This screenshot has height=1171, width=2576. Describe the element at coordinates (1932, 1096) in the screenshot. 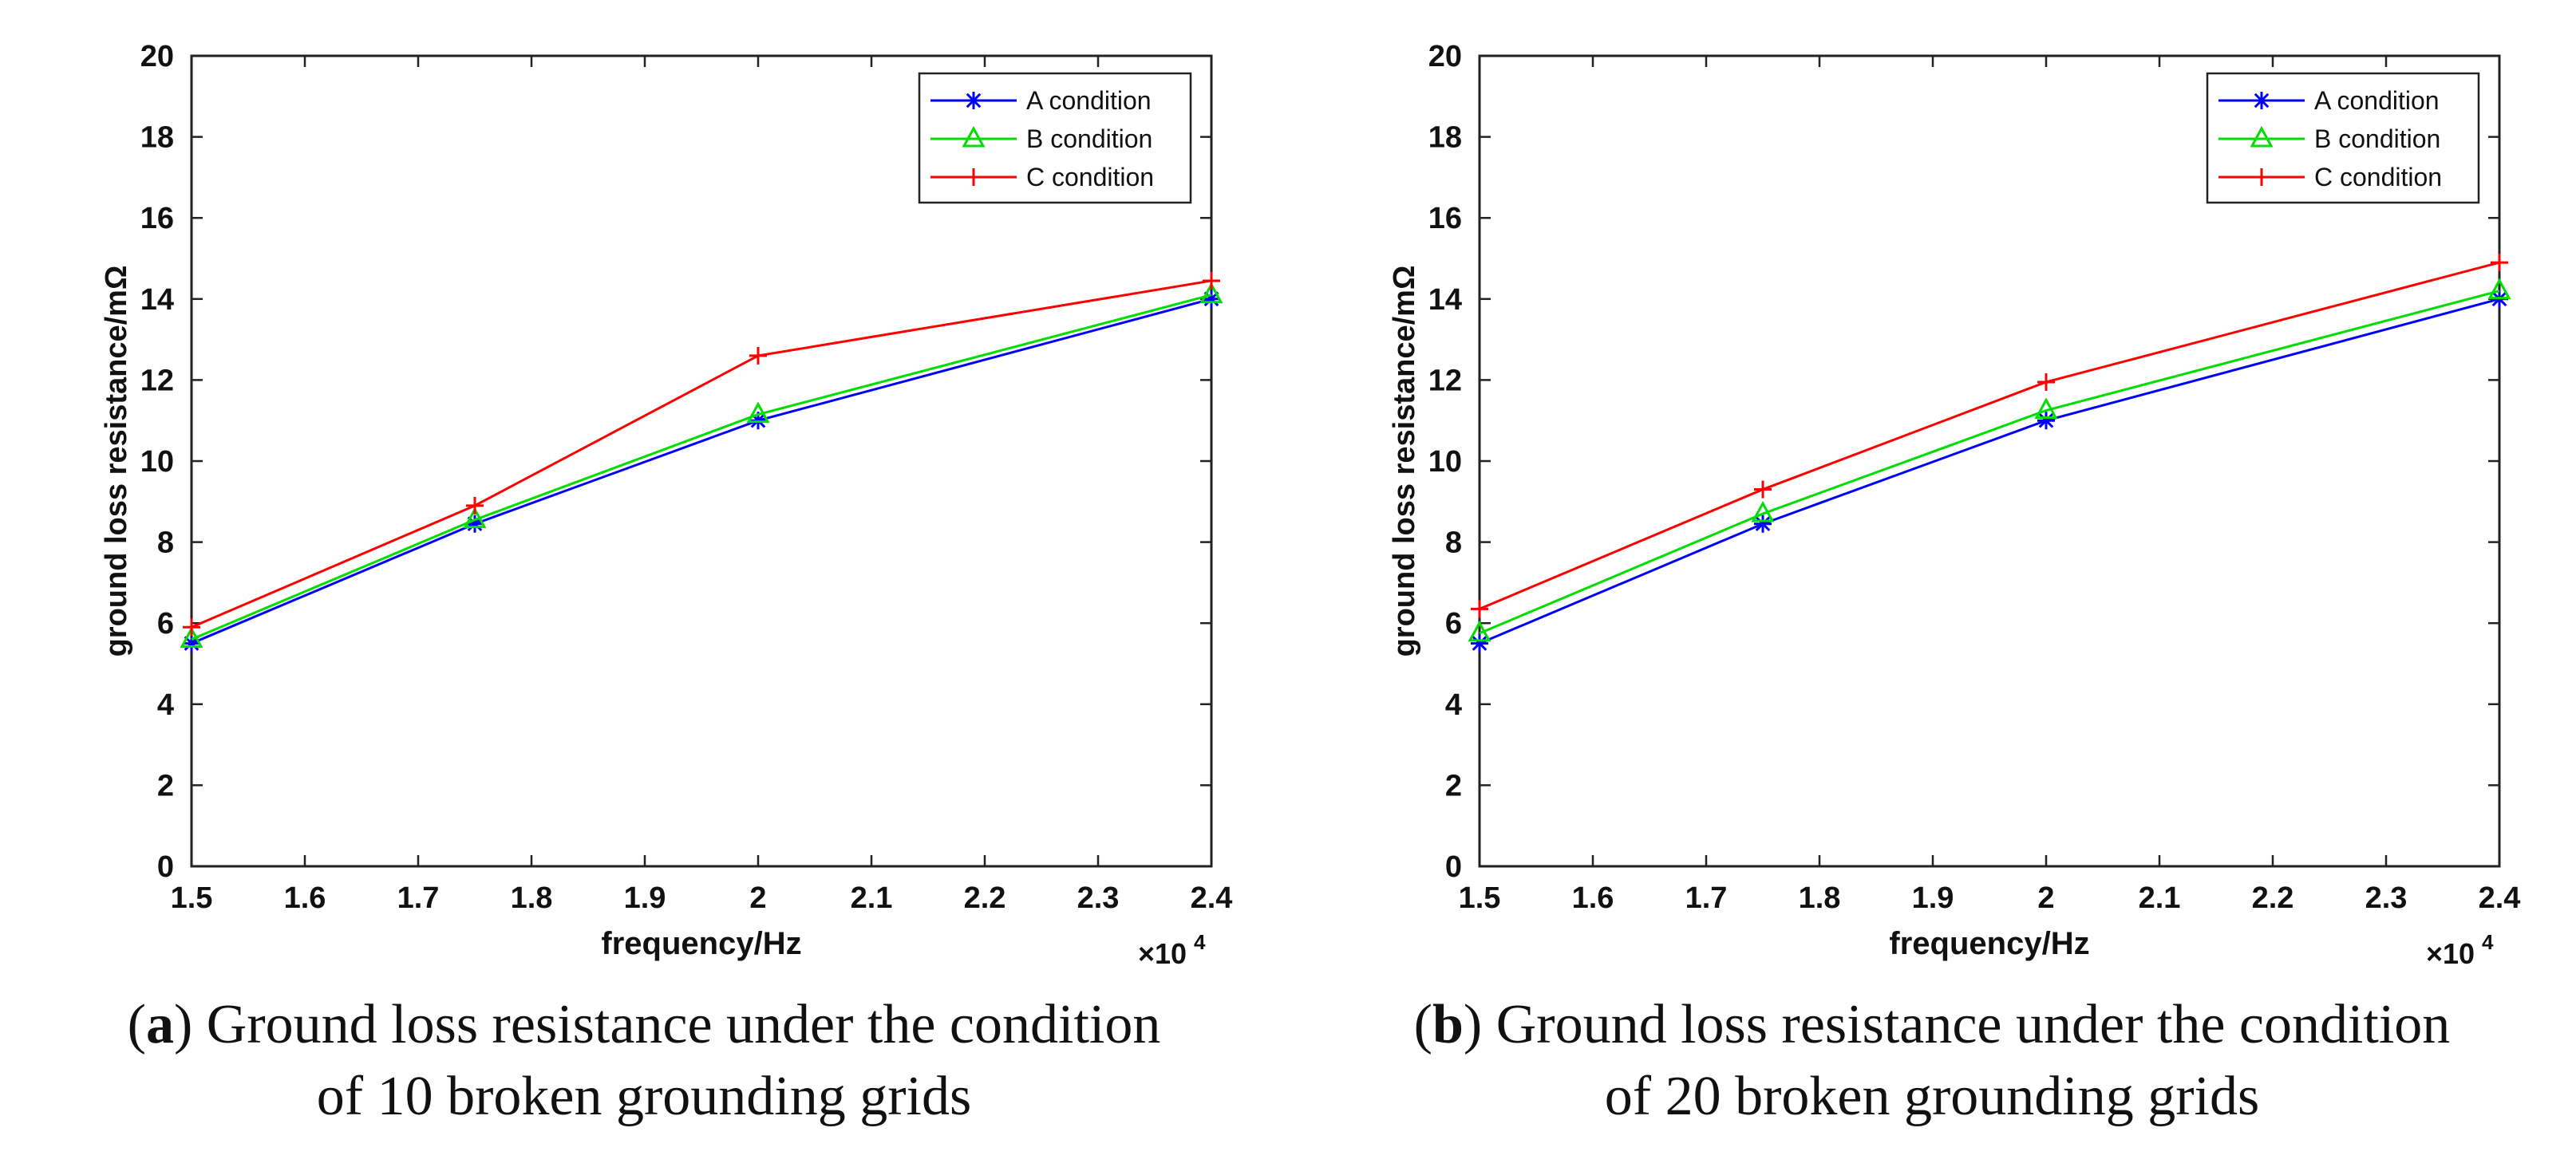

I see `caption-b-line2: of 20 broken grounding grids` at that location.